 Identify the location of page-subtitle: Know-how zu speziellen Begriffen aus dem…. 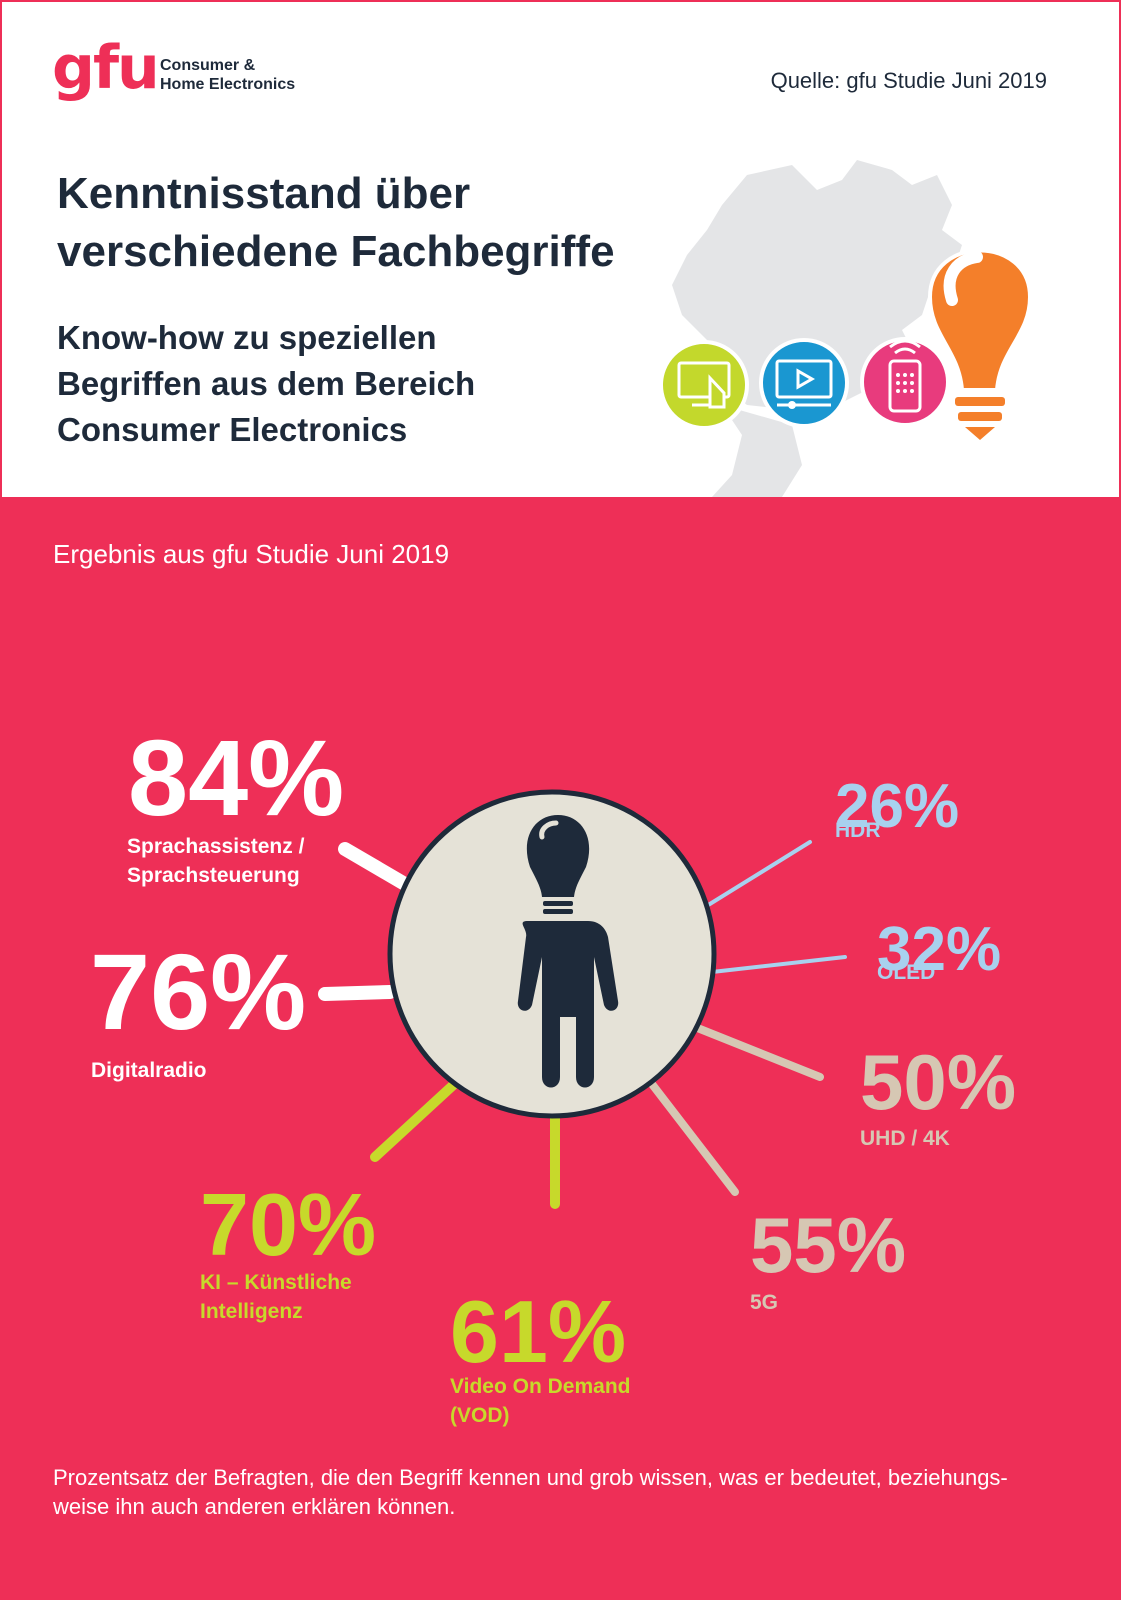
(266, 383).